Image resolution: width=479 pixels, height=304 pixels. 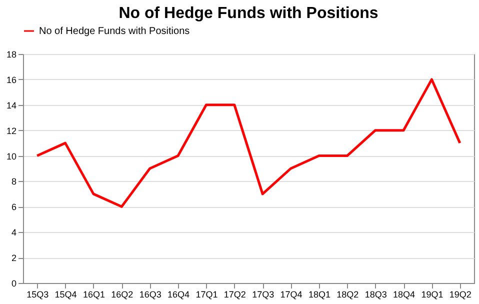 I want to click on x-tick-label: 16Q3, so click(x=150, y=295).